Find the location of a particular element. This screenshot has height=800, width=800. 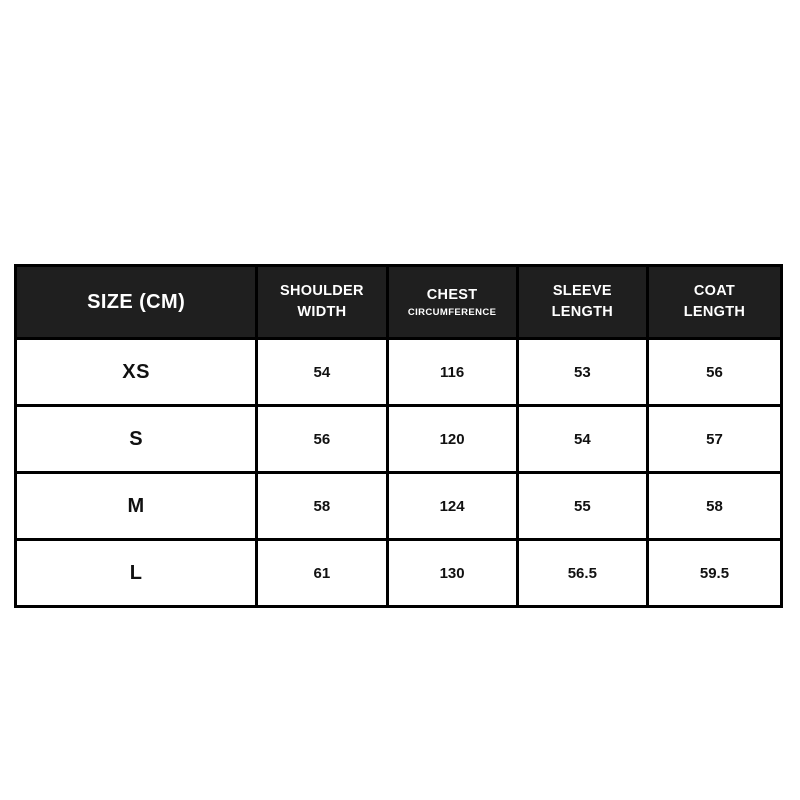

header-cell-chest-circumference: CHEST CIRCUMFERENCE is located at coordinates (452, 302).